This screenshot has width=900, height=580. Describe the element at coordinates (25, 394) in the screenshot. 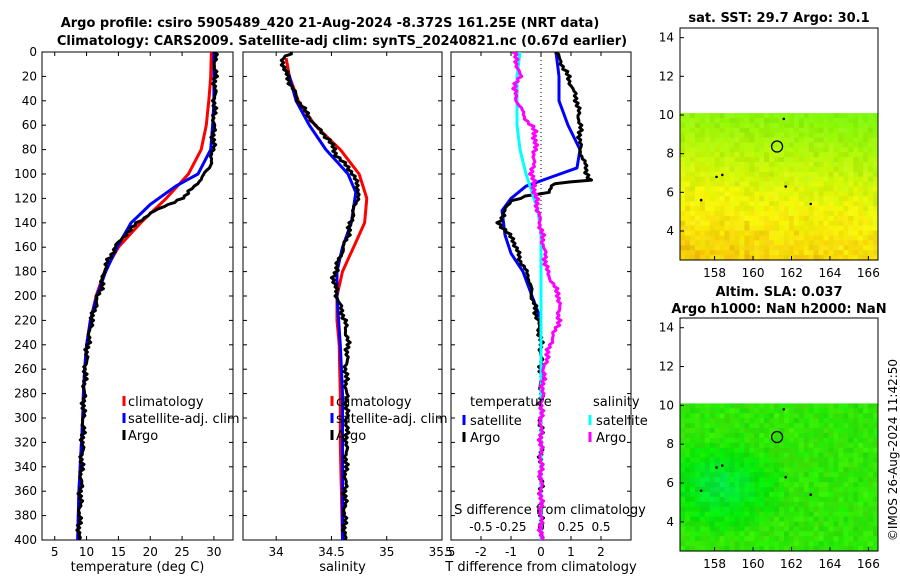

I see `y-tick-label: 280` at that location.